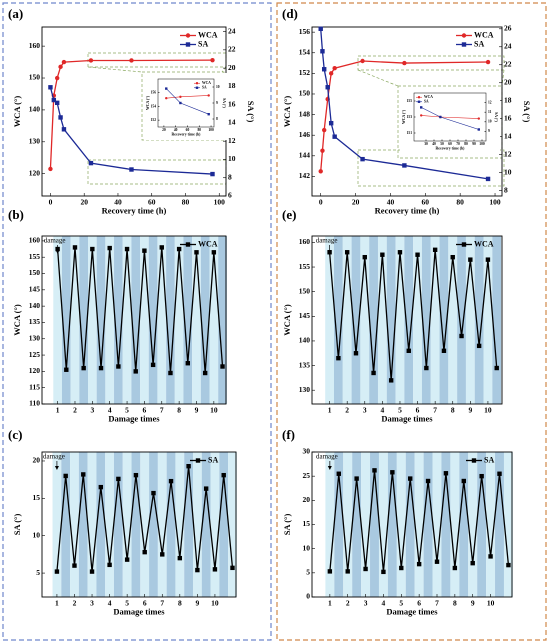 The height and width of the screenshot is (644, 550). I want to click on x-tick-label: 7, so click(162, 409).